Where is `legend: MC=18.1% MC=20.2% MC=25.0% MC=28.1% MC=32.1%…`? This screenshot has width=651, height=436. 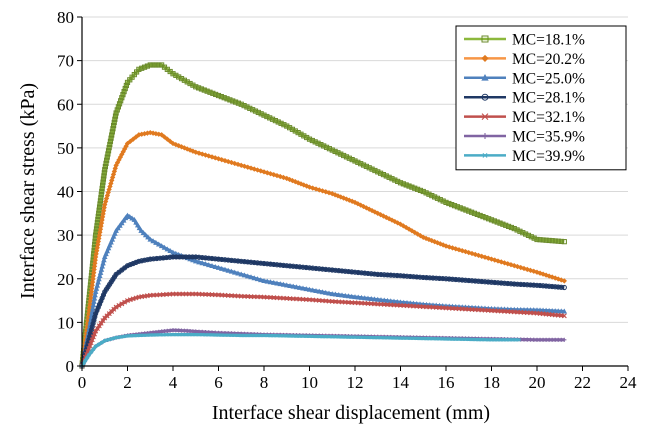
legend: MC=18.1% MC=20.2% MC=25.0% MC=28.1% MC=32.1%… is located at coordinates (541, 98).